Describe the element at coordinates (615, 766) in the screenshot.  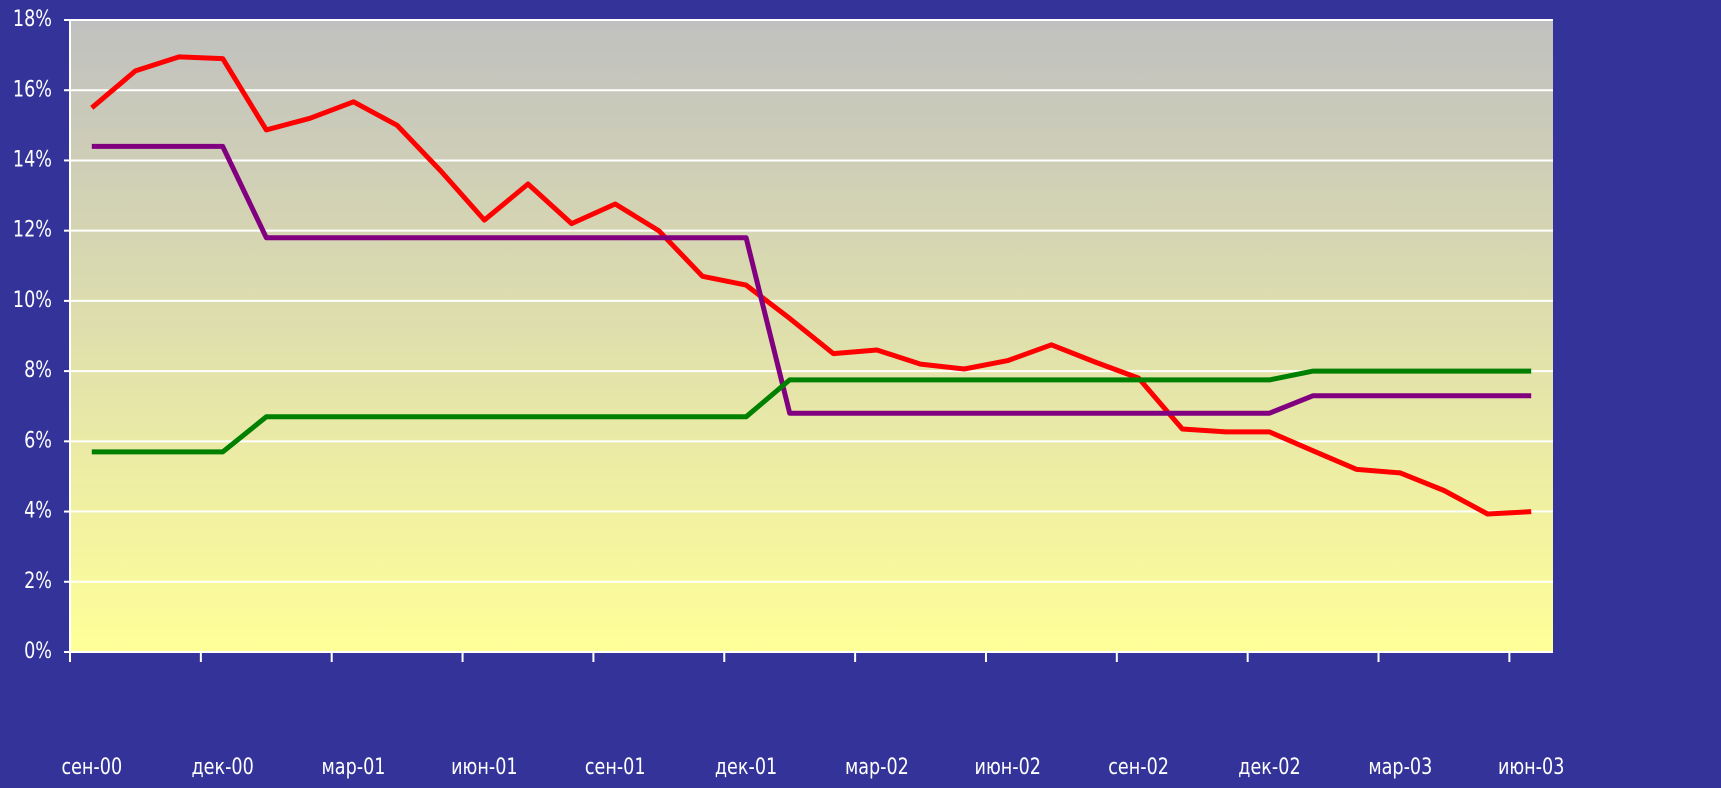
I see `x-tick-label: сен-01` at that location.